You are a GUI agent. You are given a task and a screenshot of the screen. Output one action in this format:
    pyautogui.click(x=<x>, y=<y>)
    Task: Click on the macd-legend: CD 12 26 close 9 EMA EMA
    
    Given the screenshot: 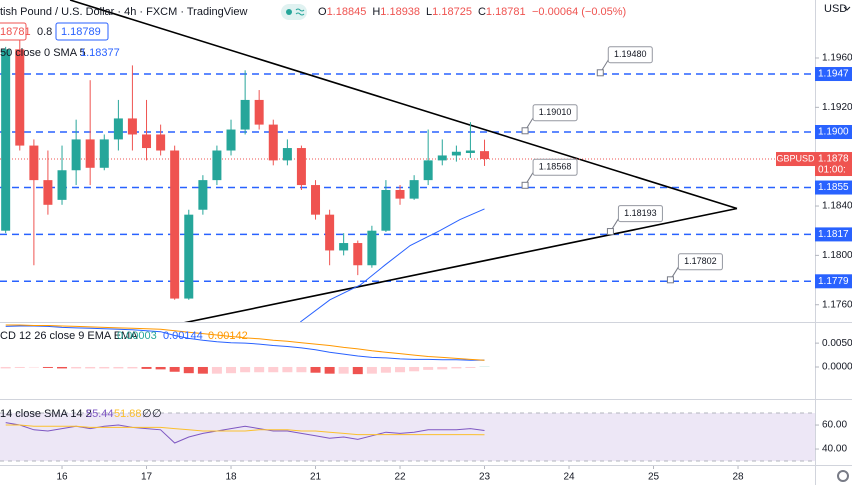 What is the action you would take?
    pyautogui.click(x=69, y=336)
    